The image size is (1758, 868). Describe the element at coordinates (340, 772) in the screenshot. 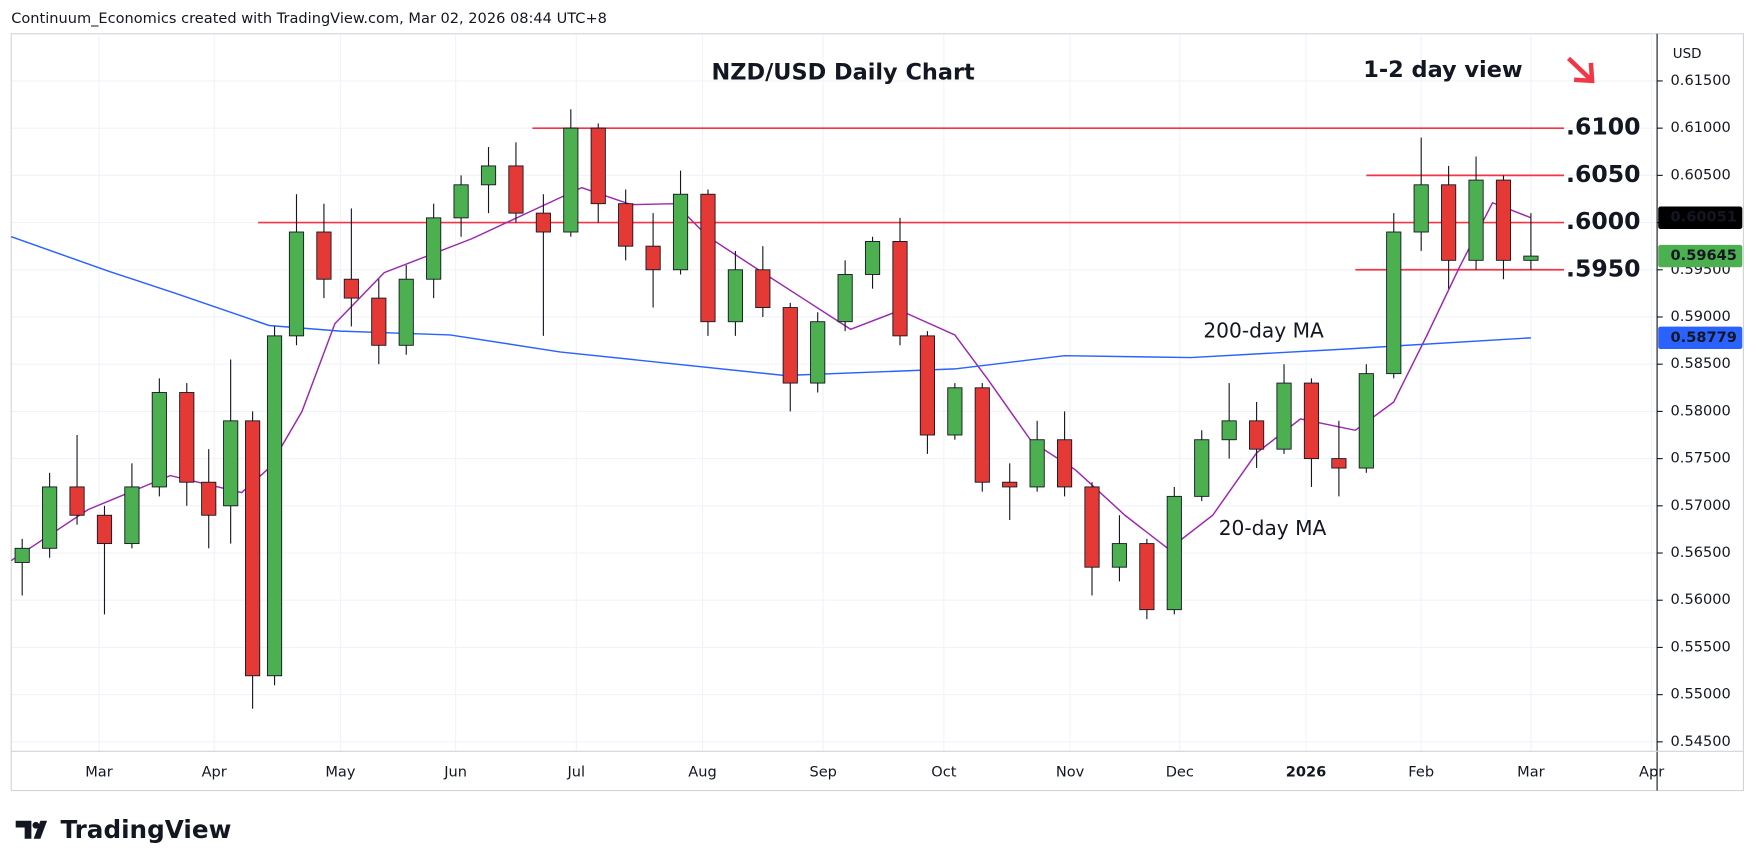

I see `x-tick-label: May` at that location.